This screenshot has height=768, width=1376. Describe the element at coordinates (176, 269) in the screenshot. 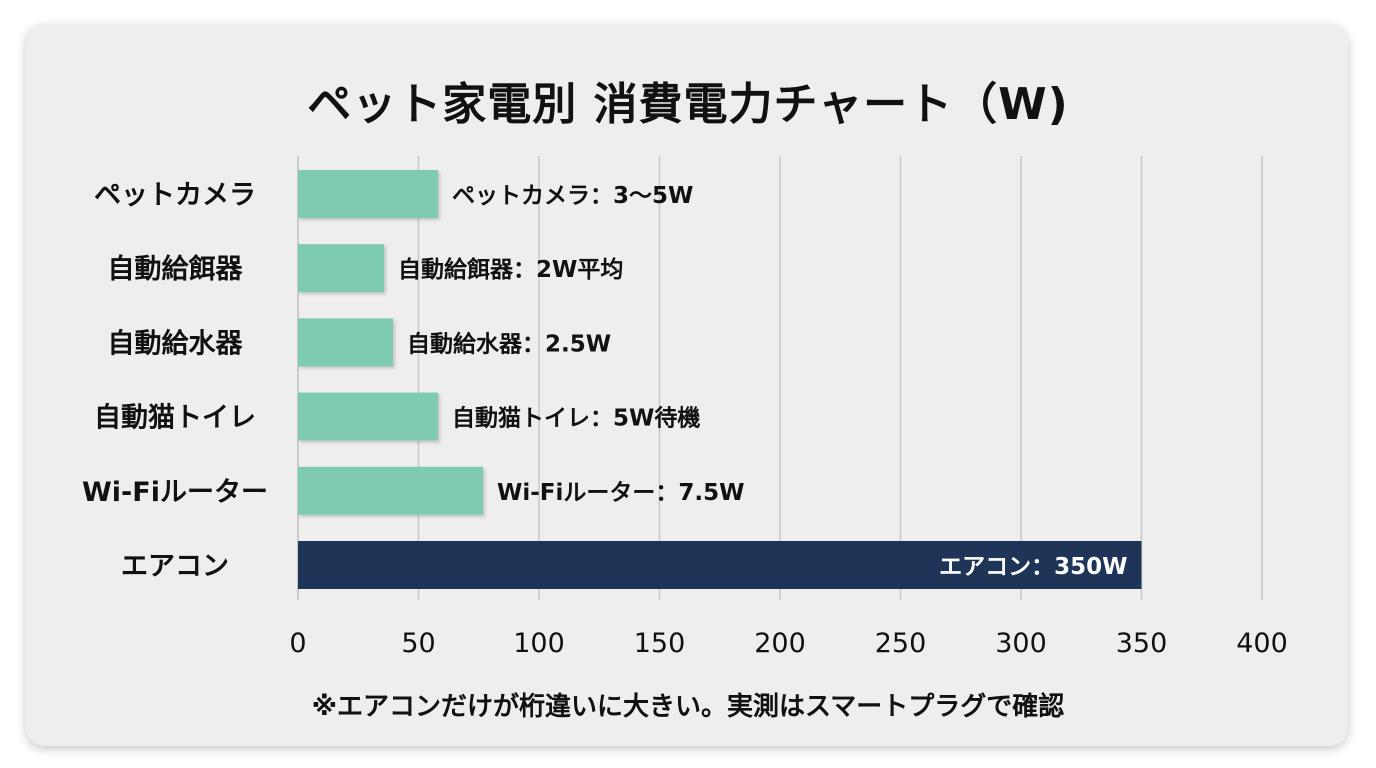

I see `category-label: 自動給餌器` at that location.